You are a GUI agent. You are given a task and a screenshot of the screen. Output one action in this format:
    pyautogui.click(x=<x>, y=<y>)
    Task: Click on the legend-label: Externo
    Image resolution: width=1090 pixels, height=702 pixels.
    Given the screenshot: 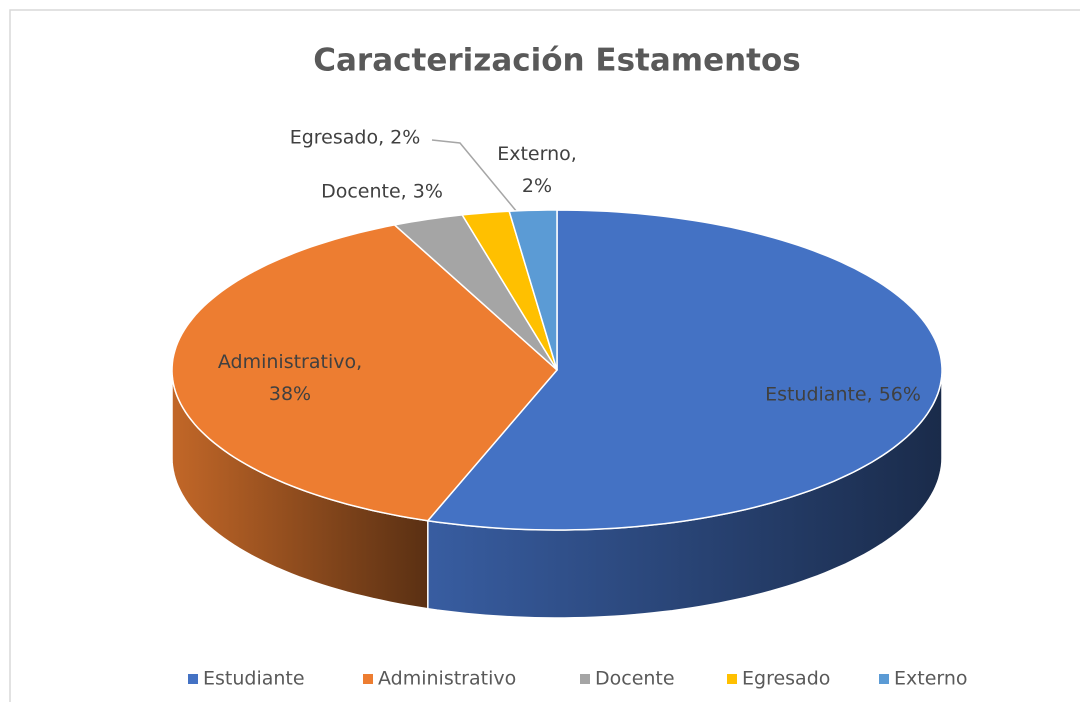 What is the action you would take?
    pyautogui.click(x=931, y=679)
    